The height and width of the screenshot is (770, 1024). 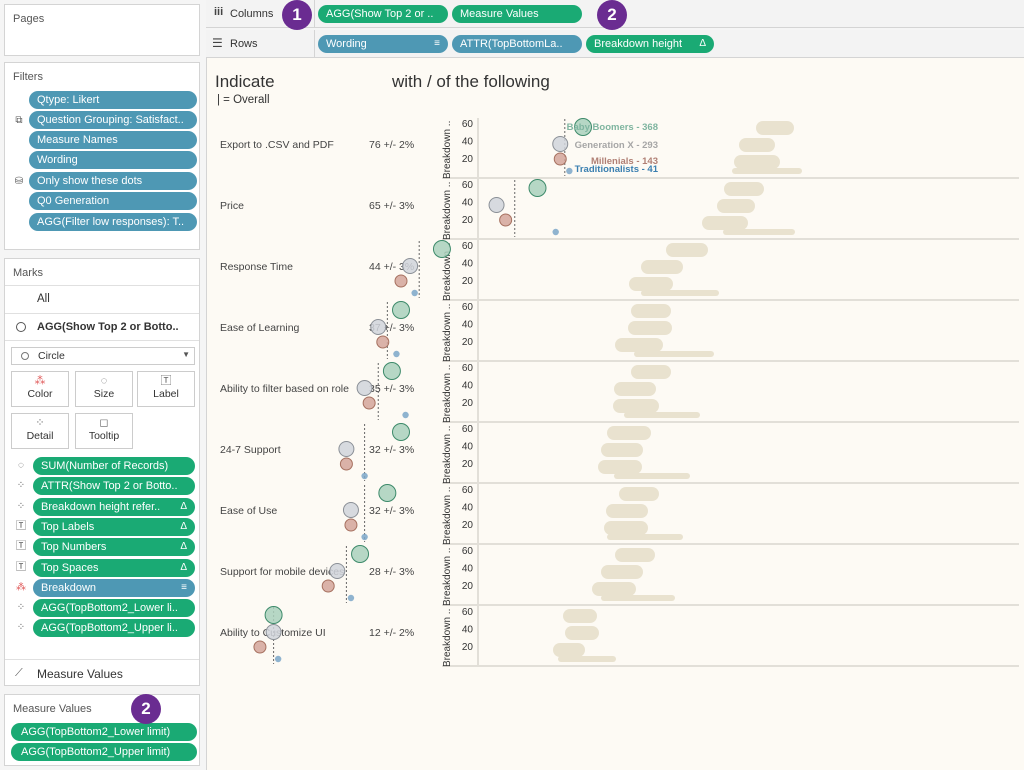 What do you see at coordinates (638, 44) in the screenshot?
I see `rows-pill-breakdown-height-label: Breakdown height` at bounding box center [638, 44].